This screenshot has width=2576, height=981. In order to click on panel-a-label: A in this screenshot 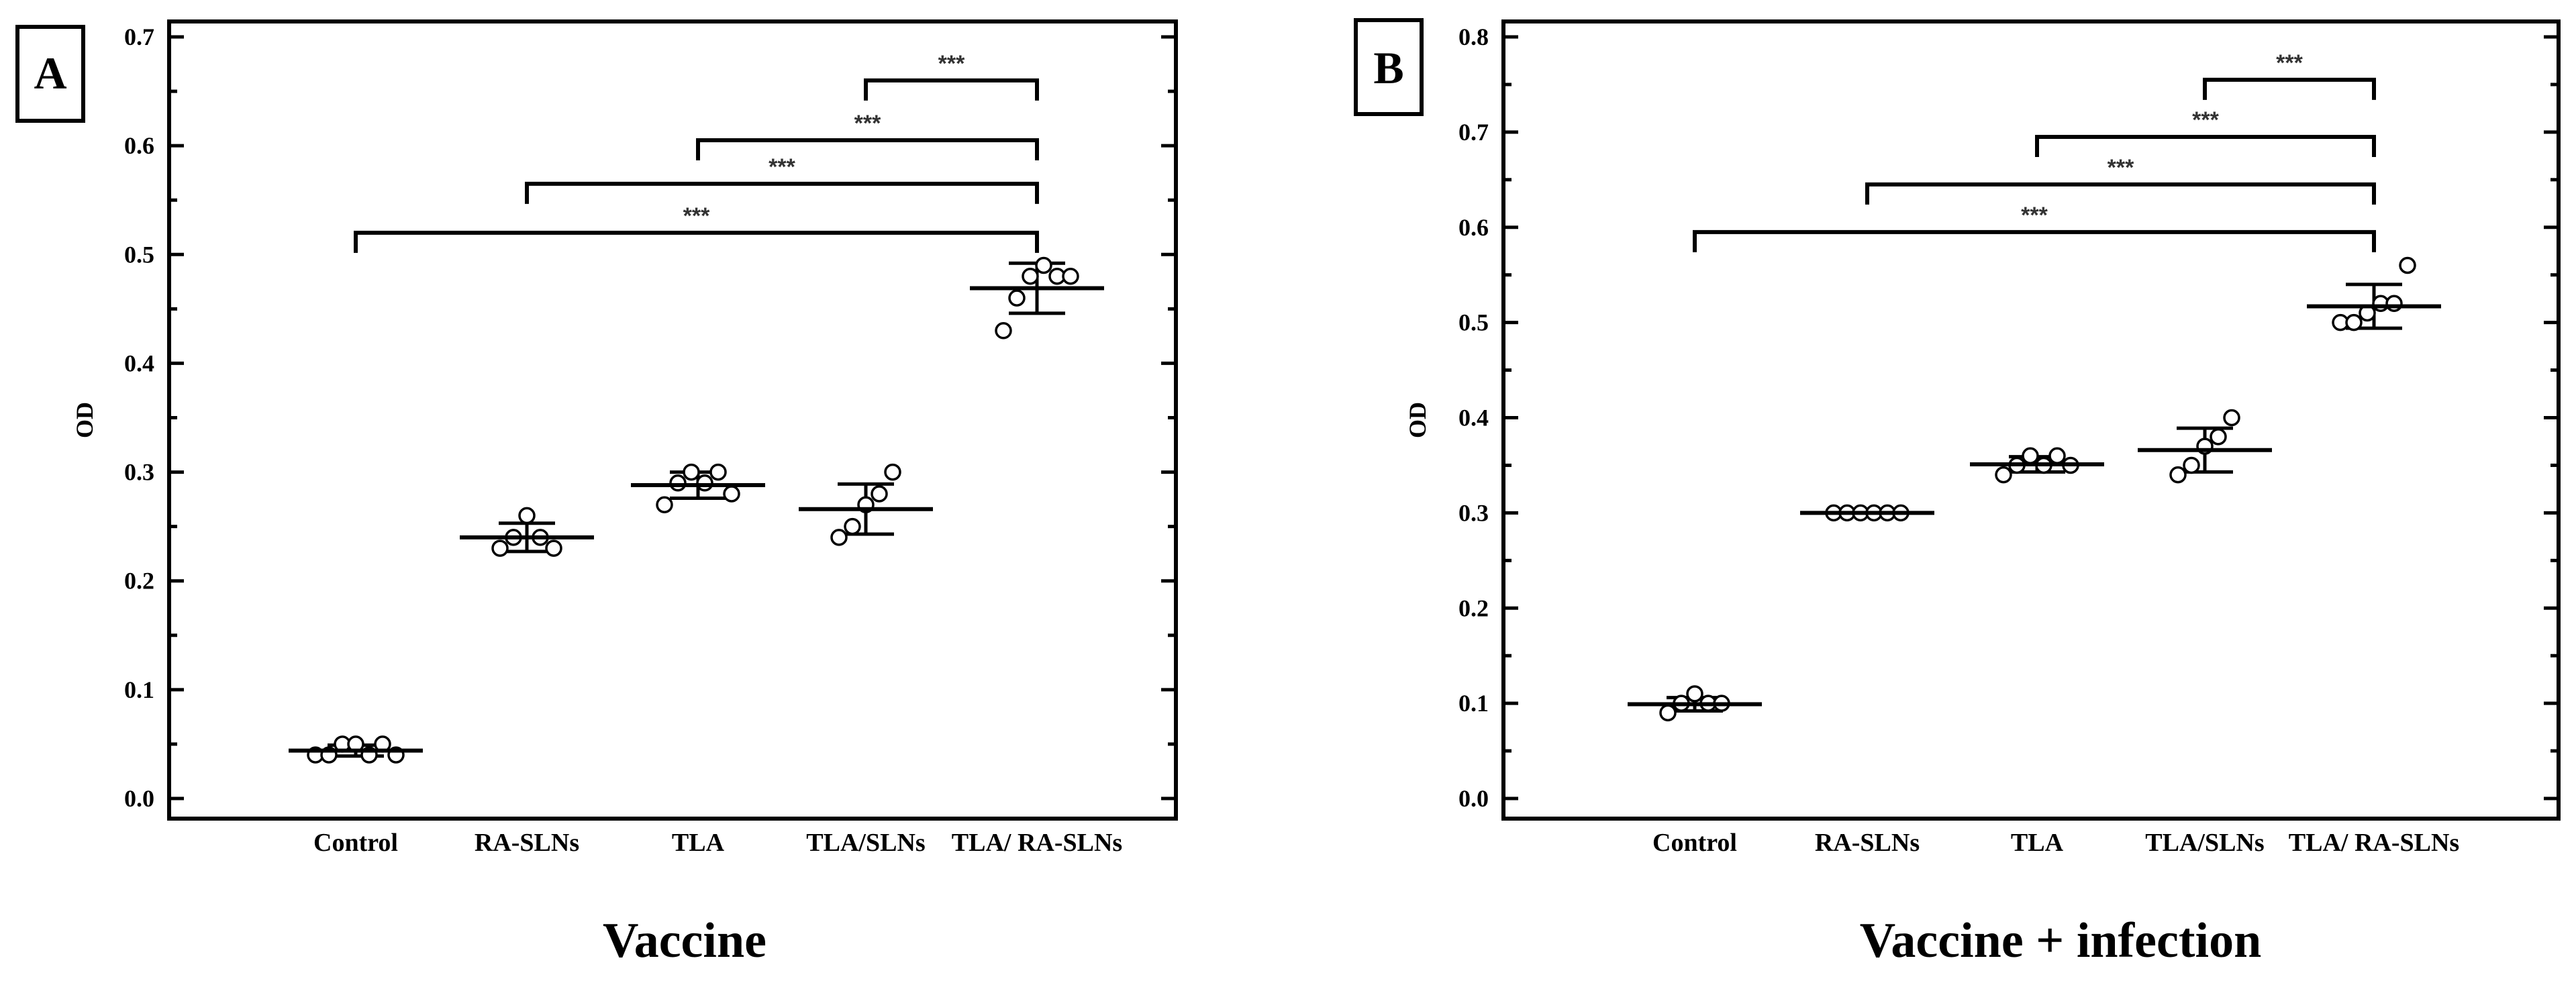, I will do `click(50, 73)`.